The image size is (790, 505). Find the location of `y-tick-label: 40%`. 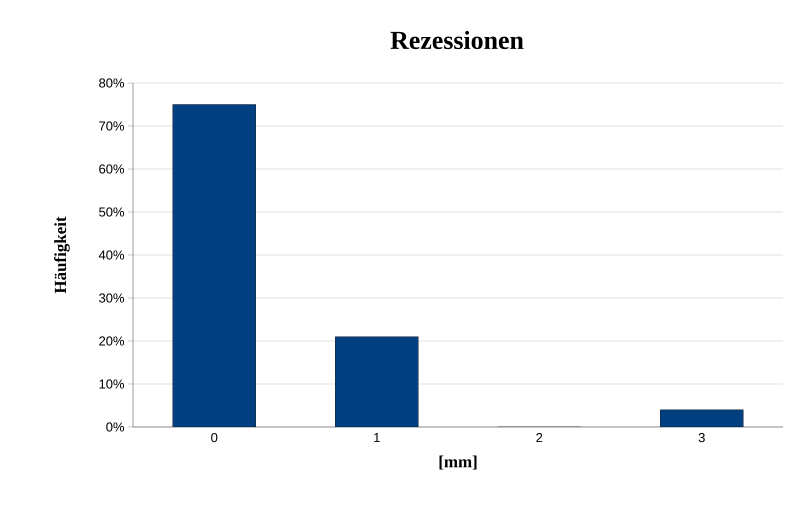

y-tick-label: 40% is located at coordinates (111, 255).